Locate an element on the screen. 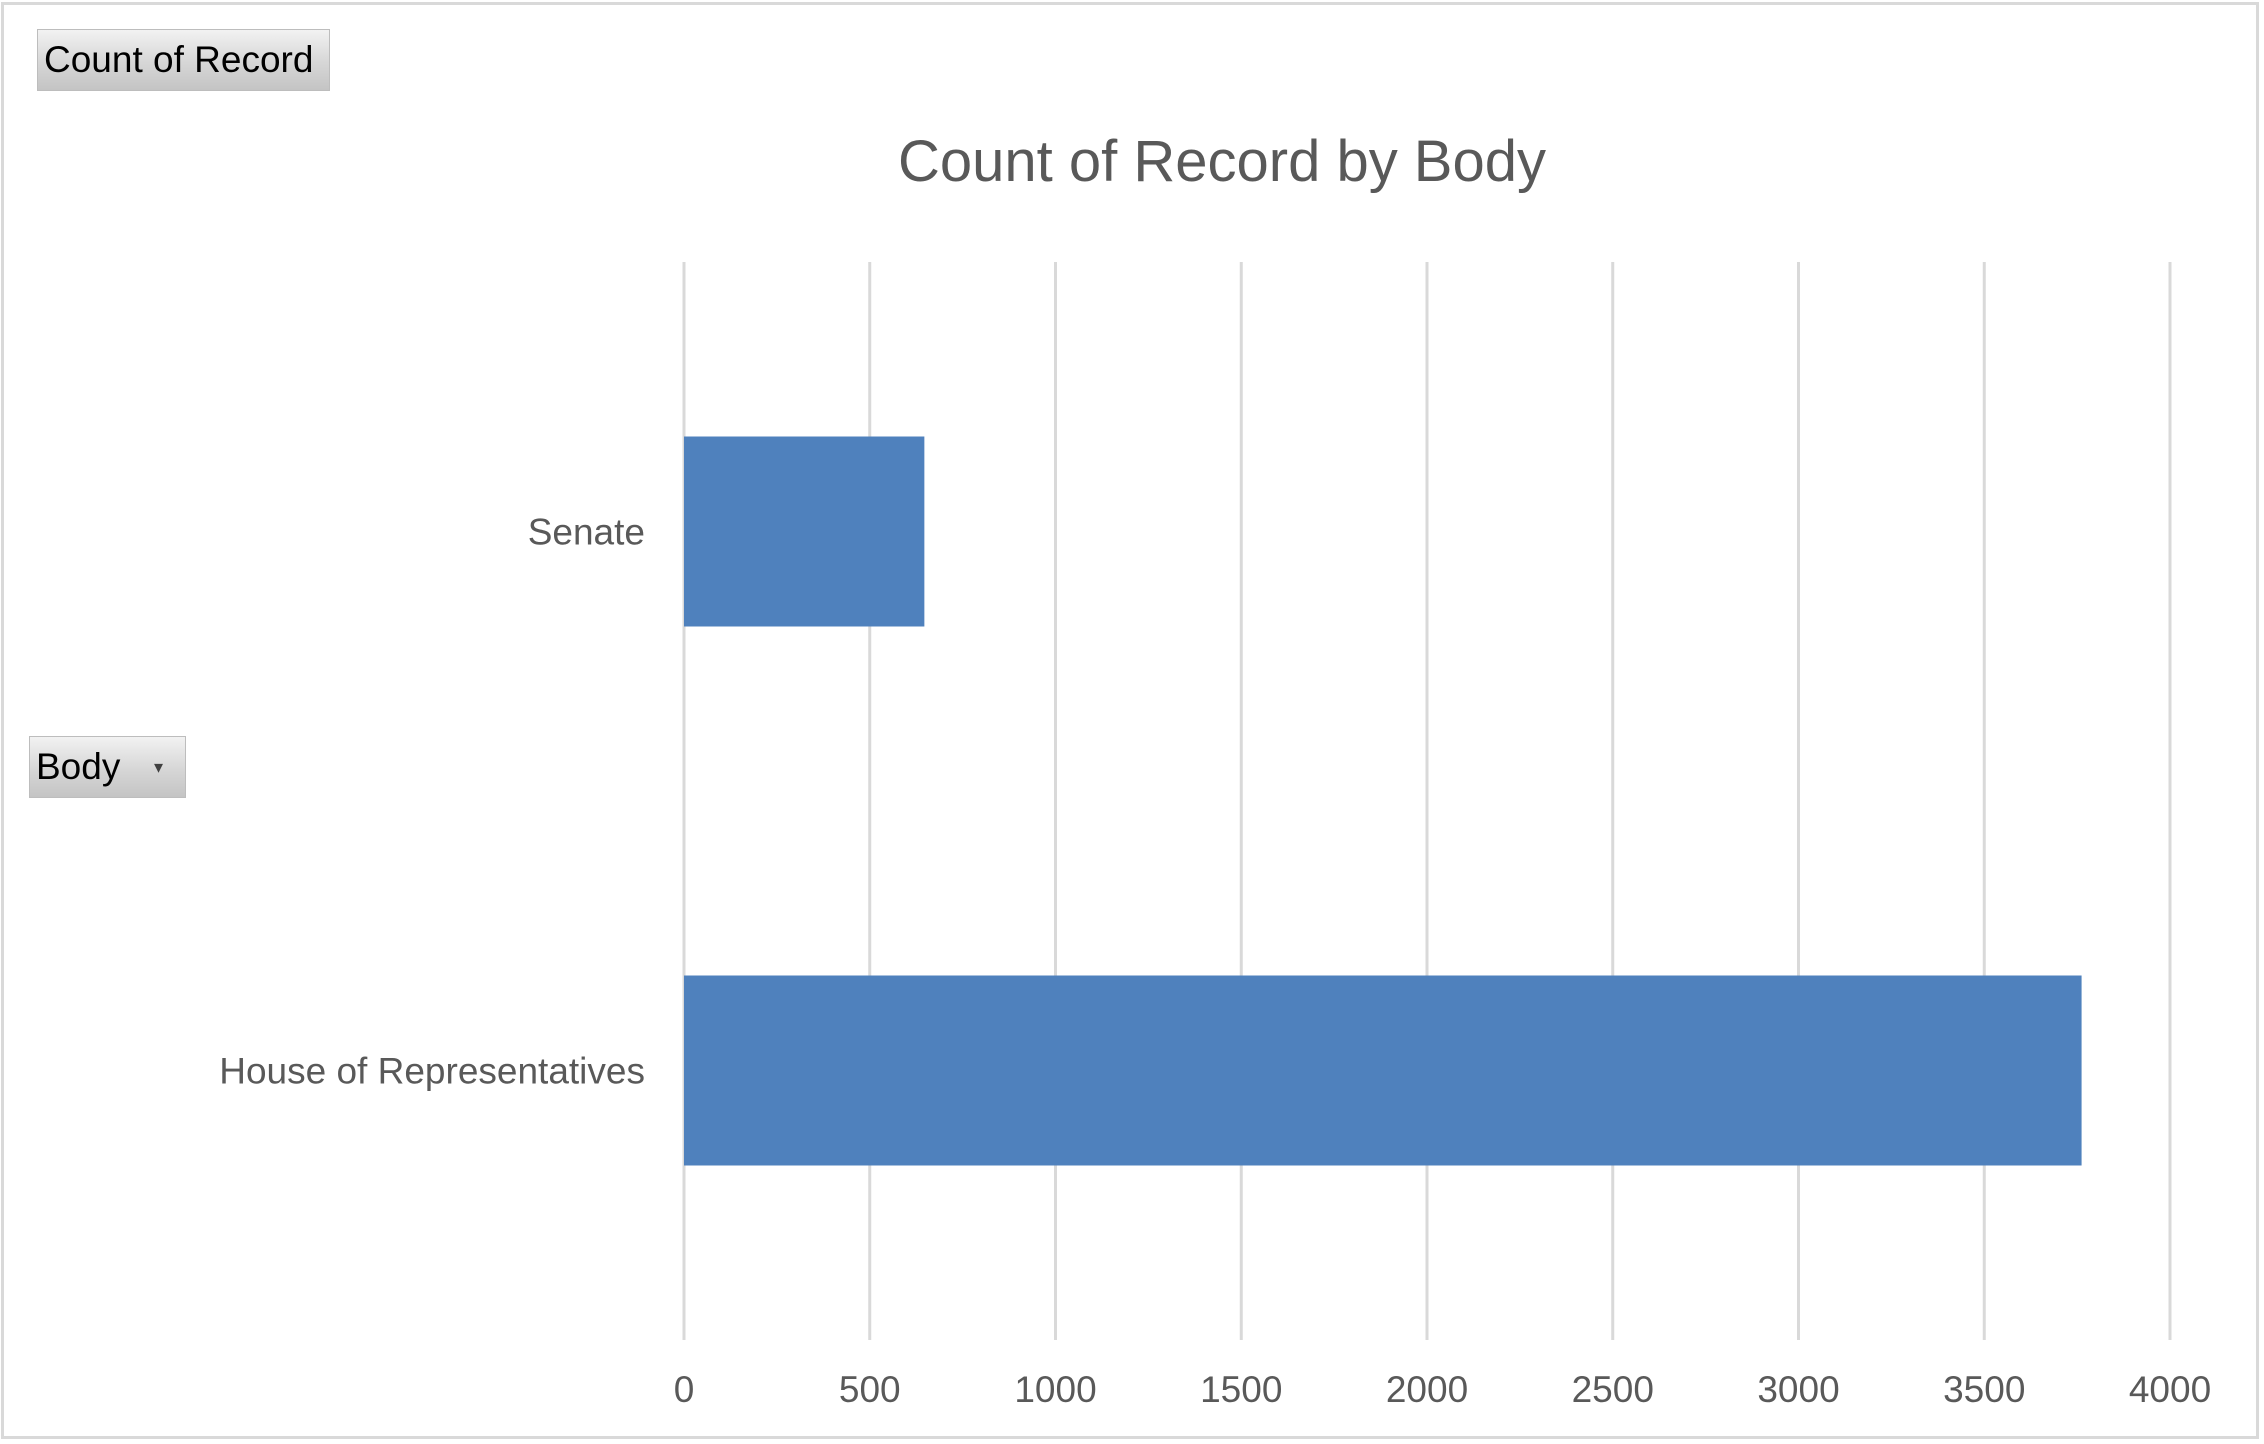  x-tick-label: 3000 is located at coordinates (1798, 1389).